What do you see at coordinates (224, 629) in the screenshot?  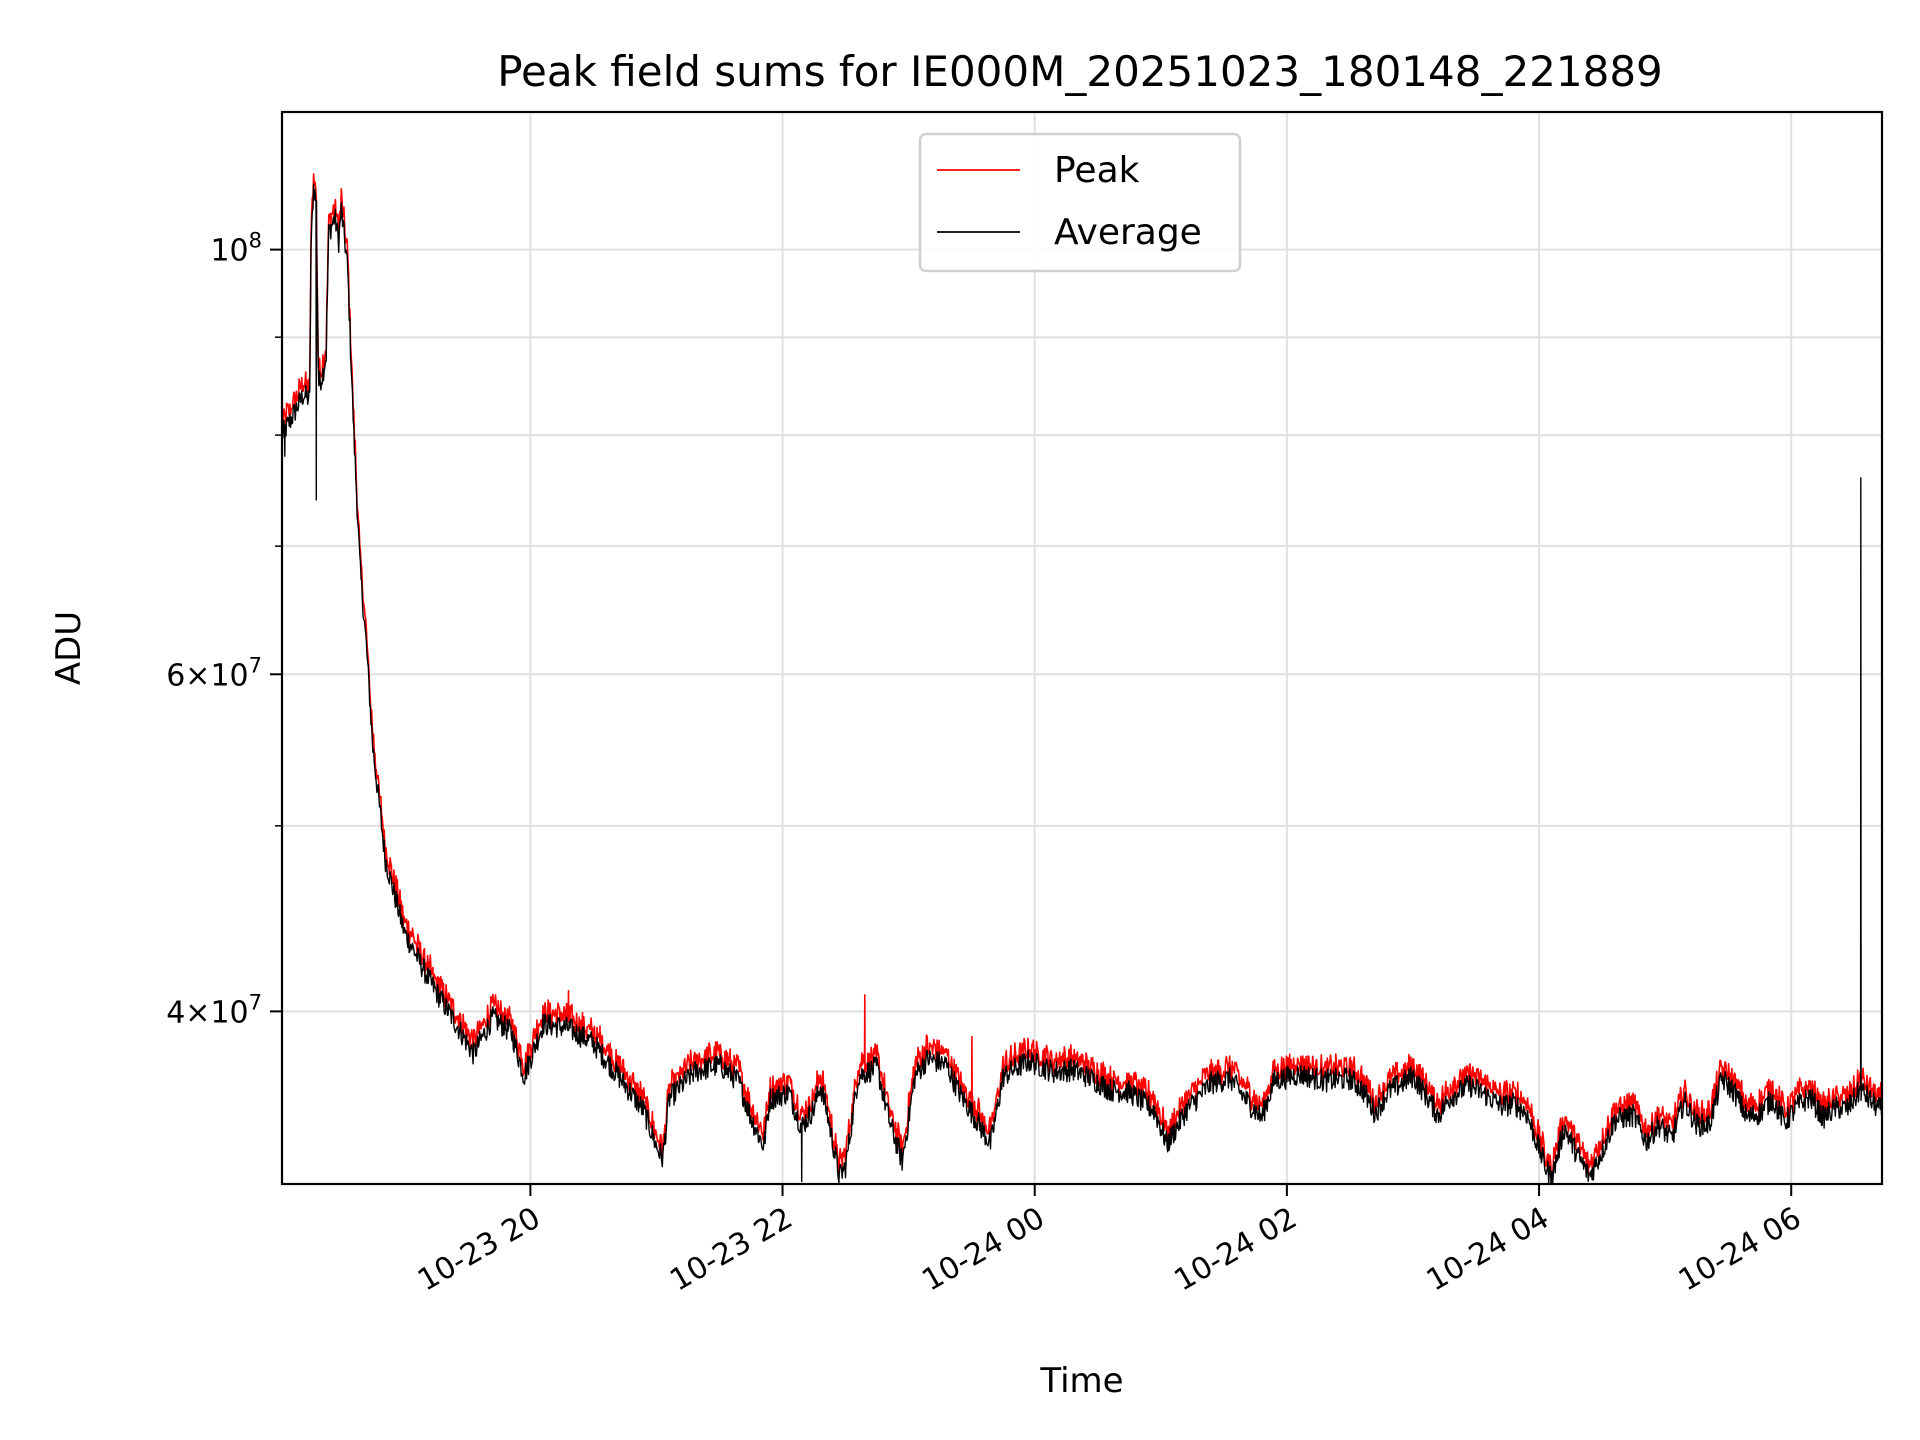 I see `y-axis-ticks: 108 6×107 4×107` at bounding box center [224, 629].